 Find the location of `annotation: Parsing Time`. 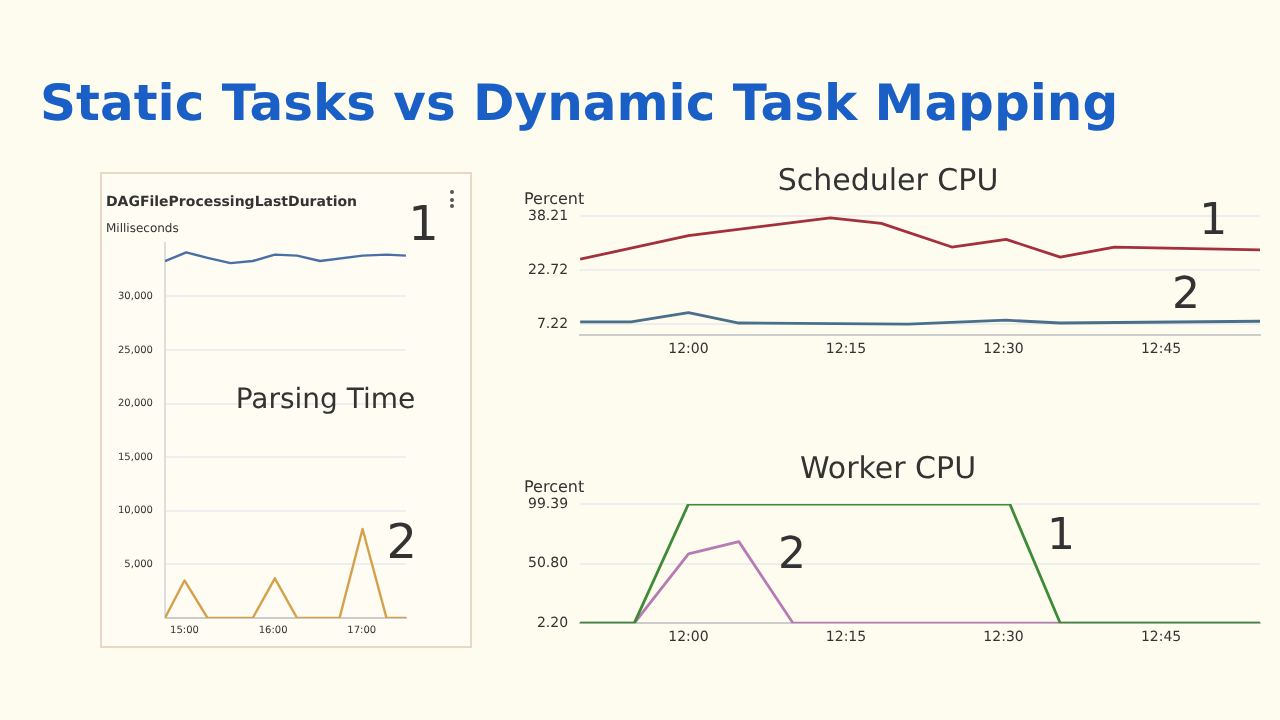

annotation: Parsing Time is located at coordinates (325, 399).